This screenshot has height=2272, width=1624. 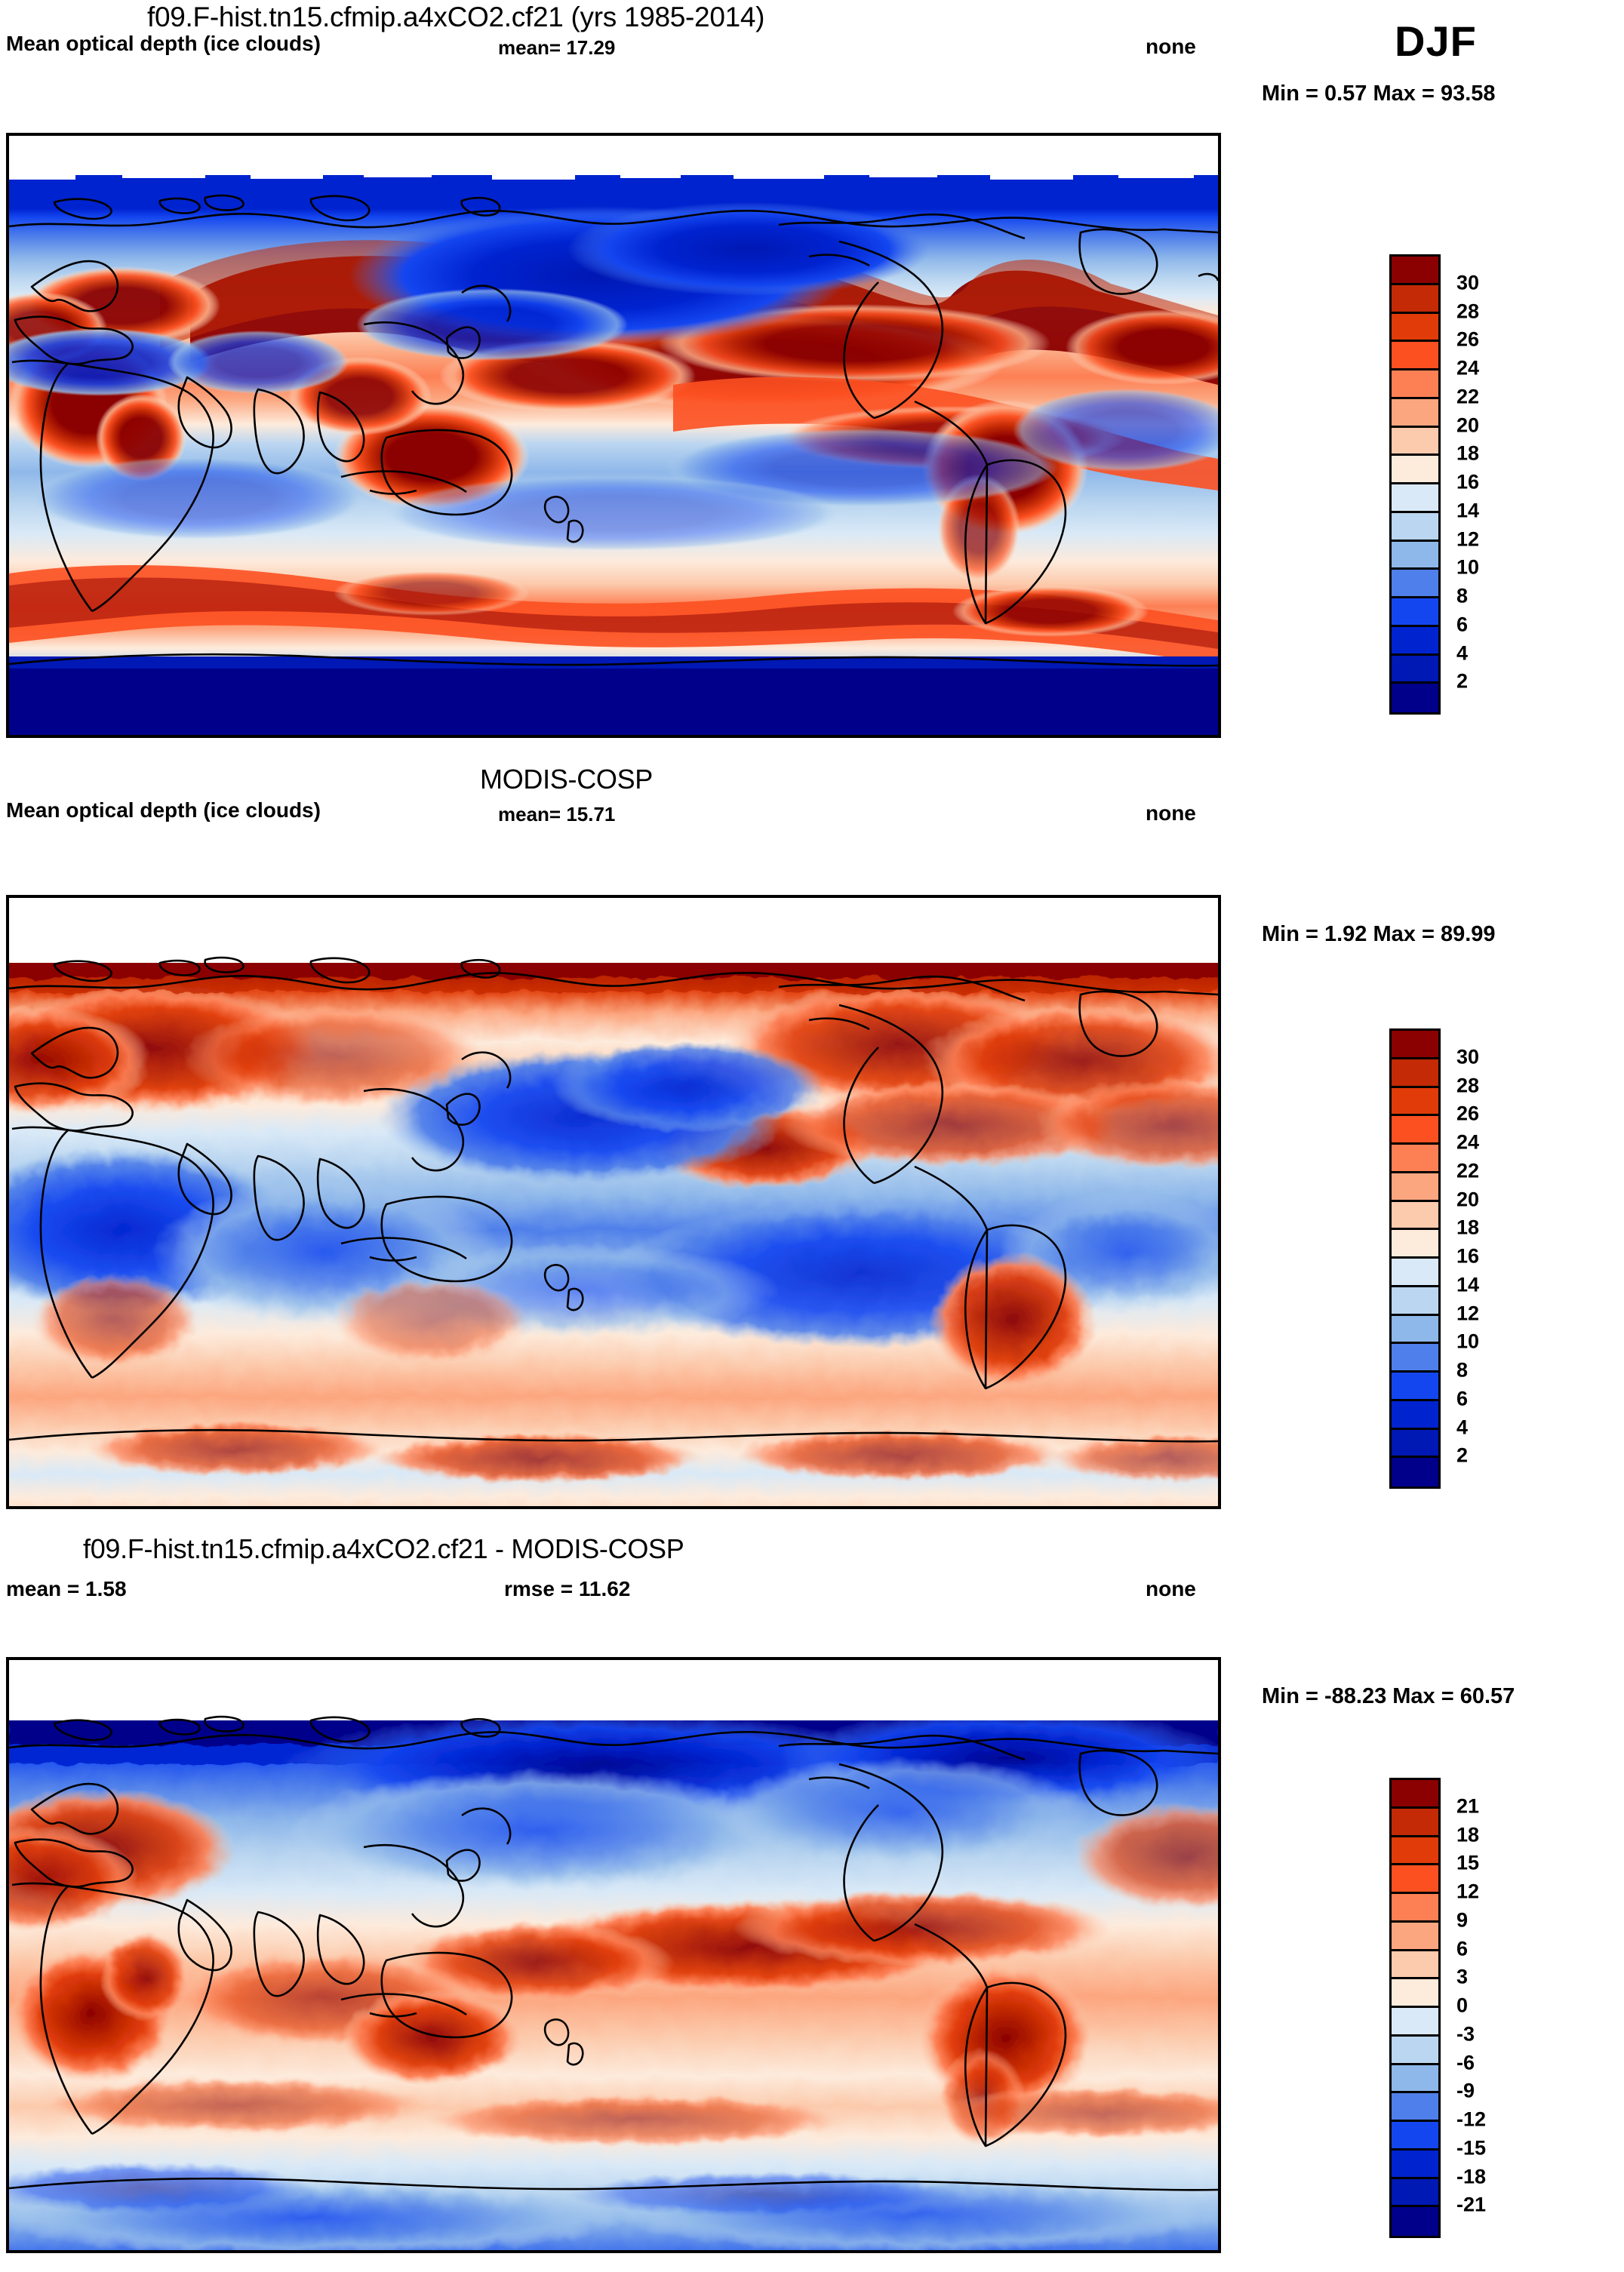 What do you see at coordinates (66, 1588) in the screenshot?
I see `panel3-mean-label: mean = 1.58` at bounding box center [66, 1588].